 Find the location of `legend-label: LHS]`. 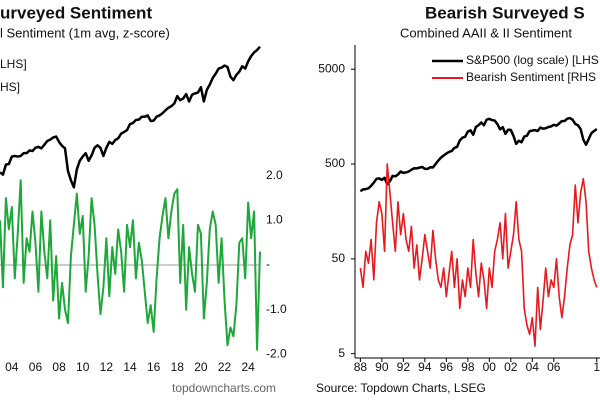

legend-label: LHS] is located at coordinates (13, 64).